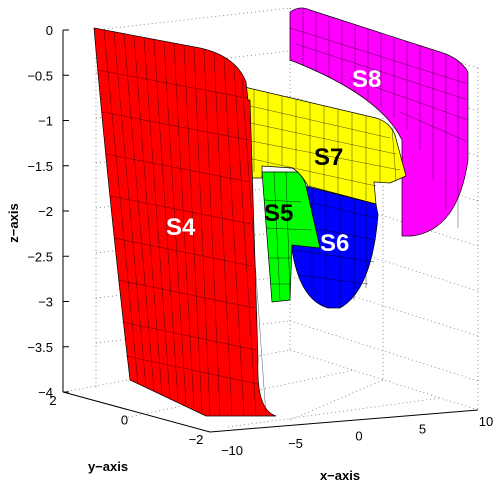 The image size is (496, 485). I want to click on z-tick-label: −1, so click(45, 121).